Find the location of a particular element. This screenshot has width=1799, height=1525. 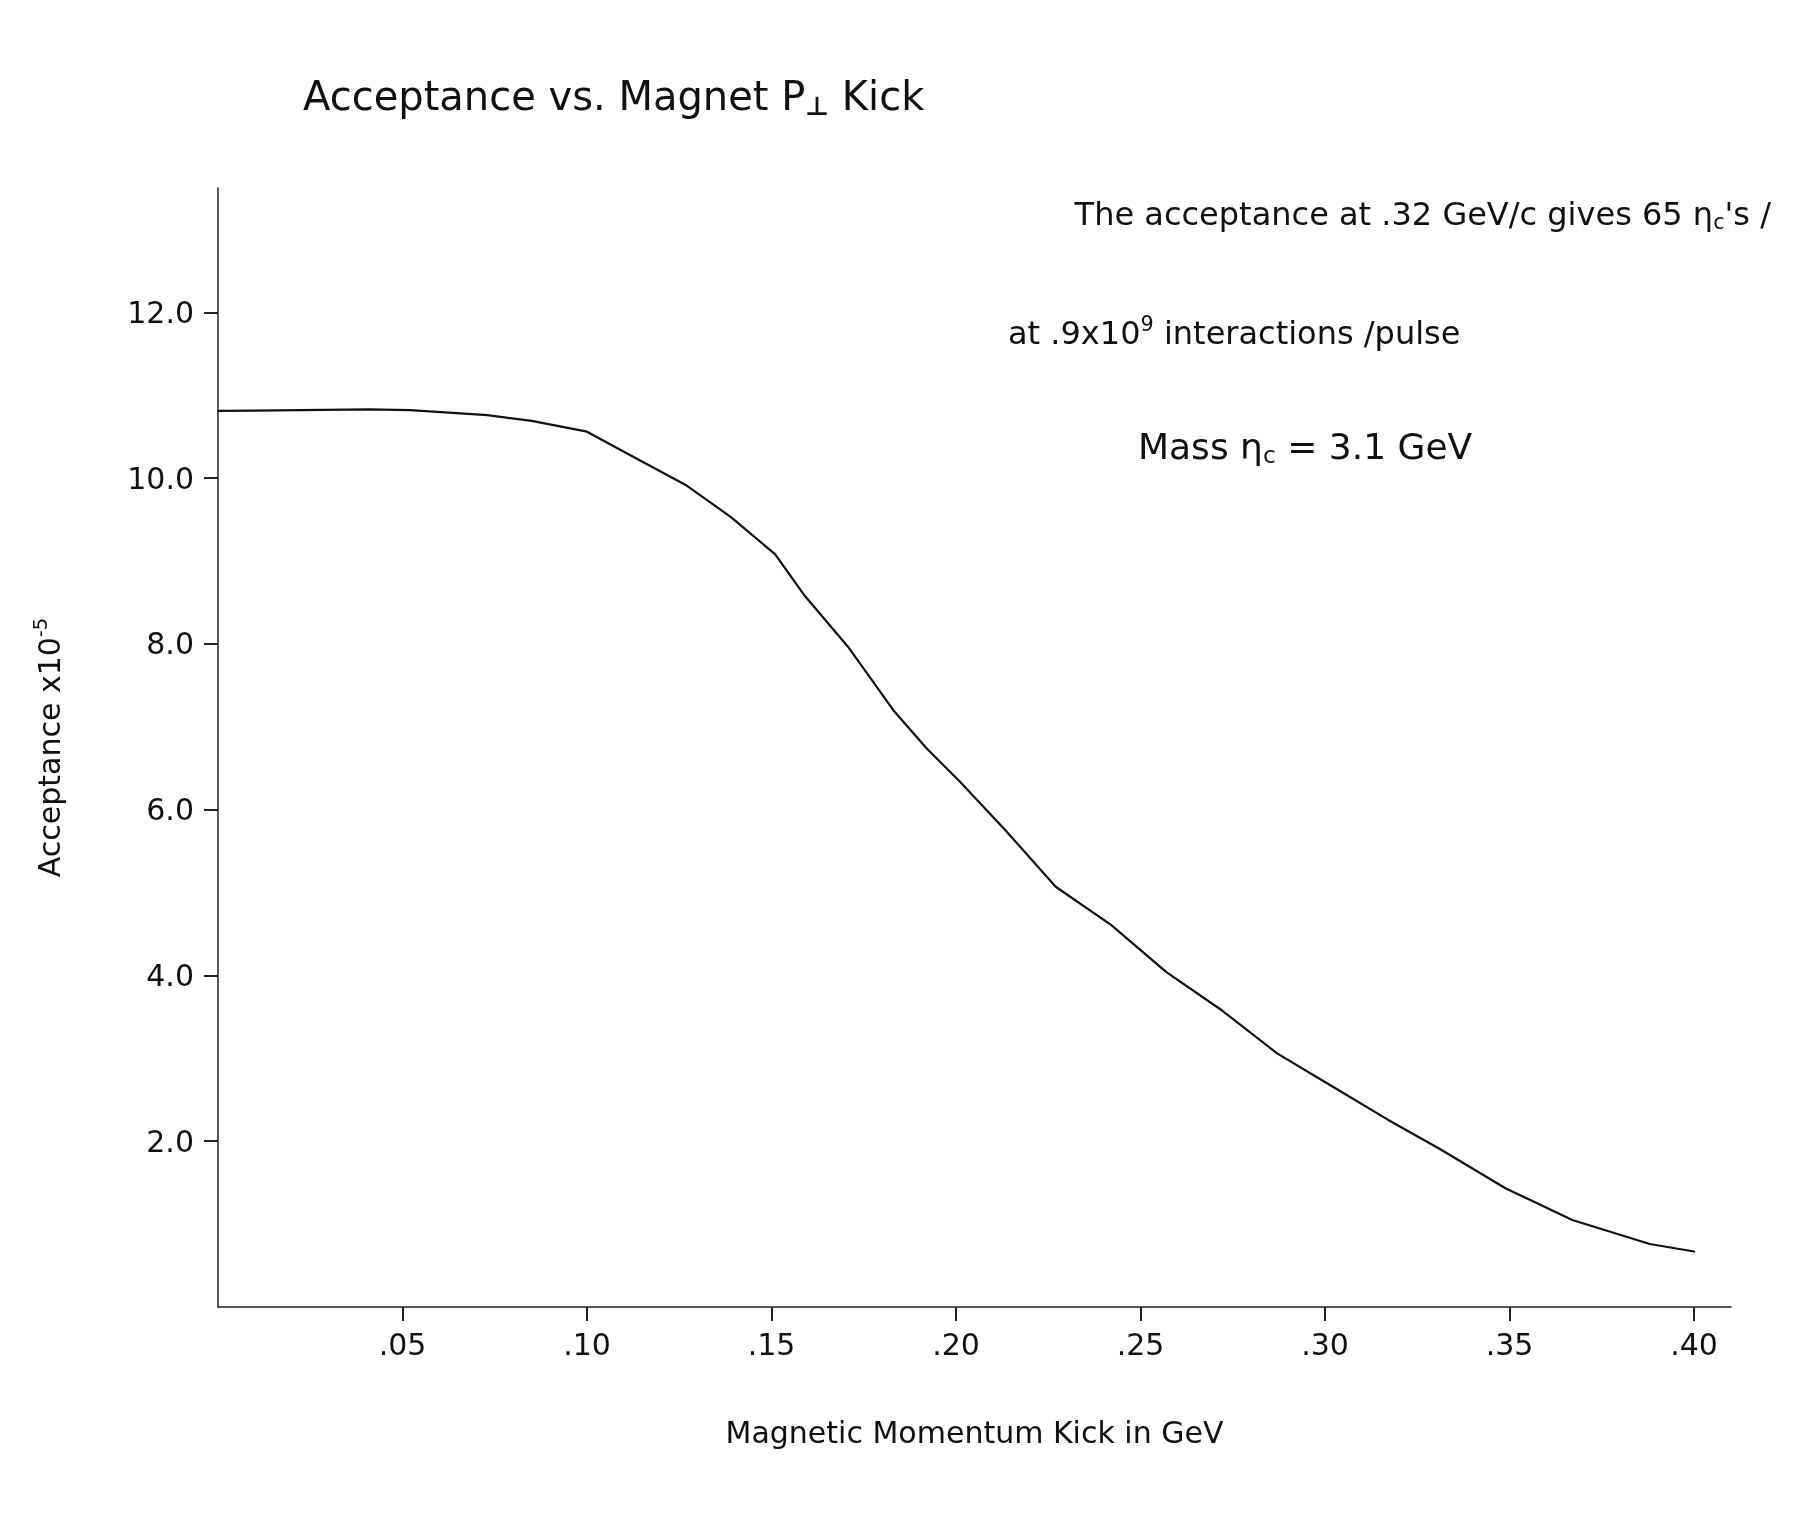

y-tick-label: 8.0 is located at coordinates (170, 644).